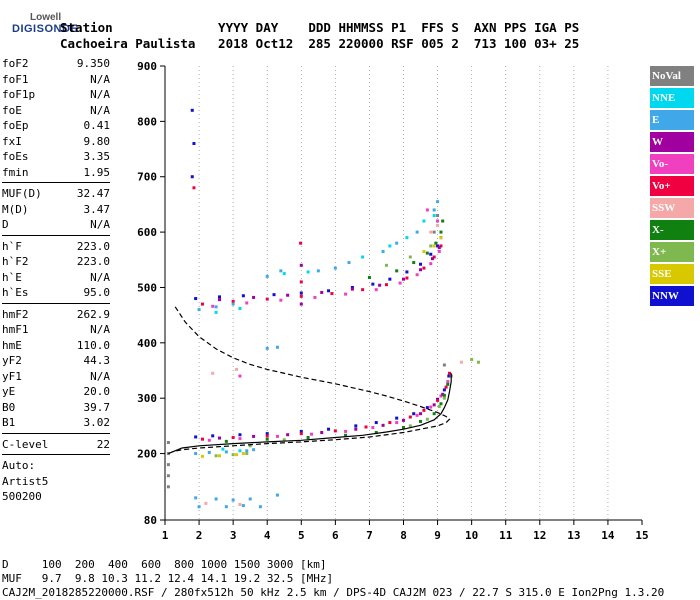 The image size is (700, 600). What do you see at coordinates (301, 535) in the screenshot?
I see `x-tick-label: 5` at bounding box center [301, 535].